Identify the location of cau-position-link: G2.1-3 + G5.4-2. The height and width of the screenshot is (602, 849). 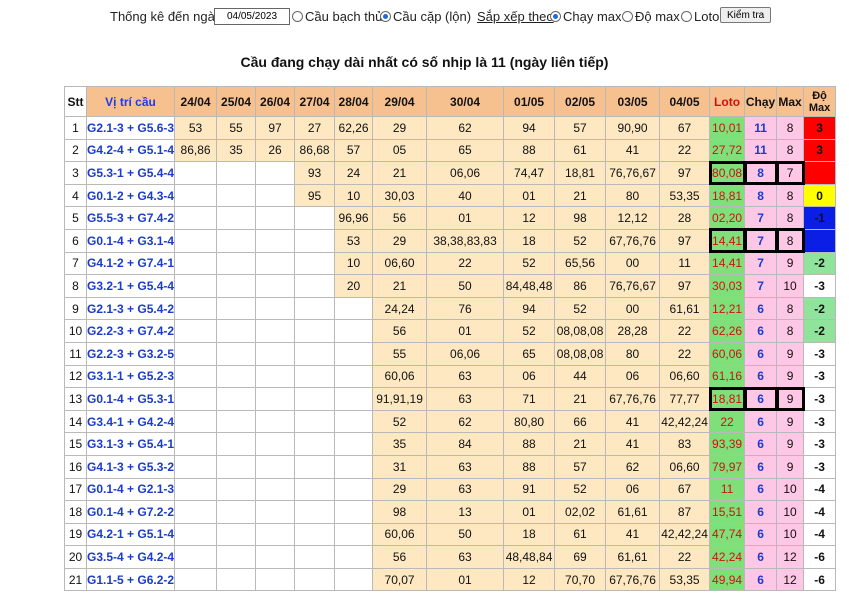
(130, 308).